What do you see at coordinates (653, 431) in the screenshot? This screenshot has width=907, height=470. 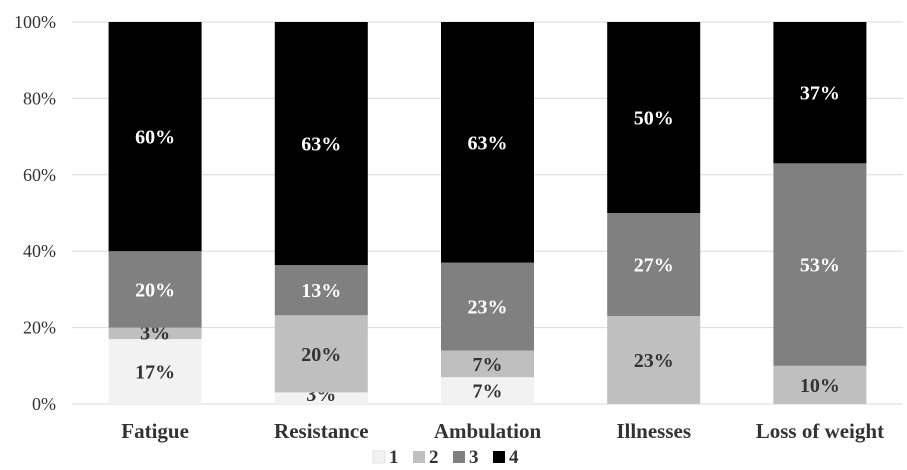 I see `category-label: Illnesses` at bounding box center [653, 431].